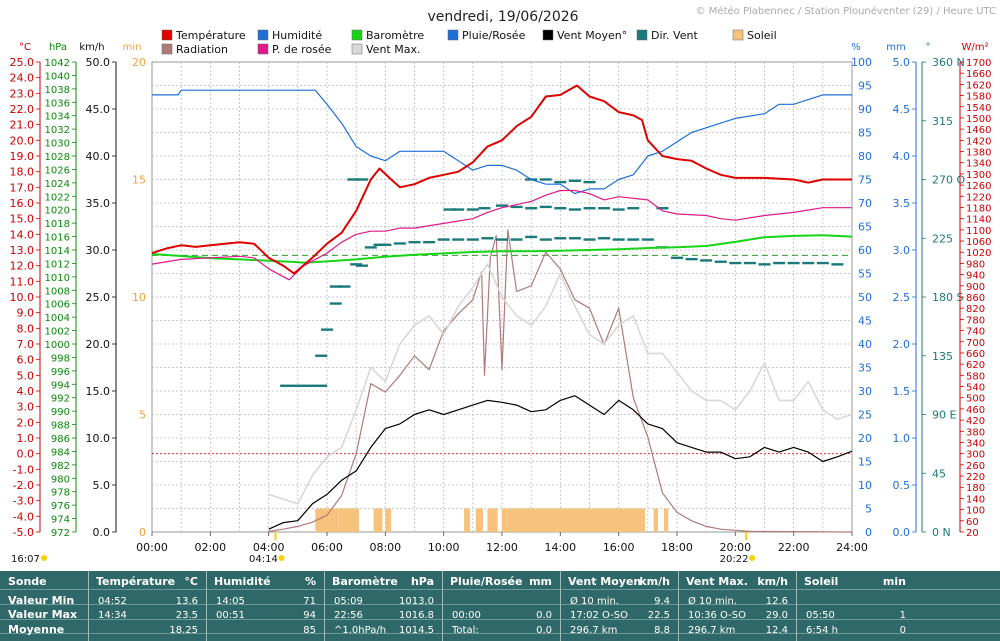 The image size is (1000, 641). What do you see at coordinates (978, 186) in the screenshot?
I see `rad-tick-label: 1260` at bounding box center [978, 186].